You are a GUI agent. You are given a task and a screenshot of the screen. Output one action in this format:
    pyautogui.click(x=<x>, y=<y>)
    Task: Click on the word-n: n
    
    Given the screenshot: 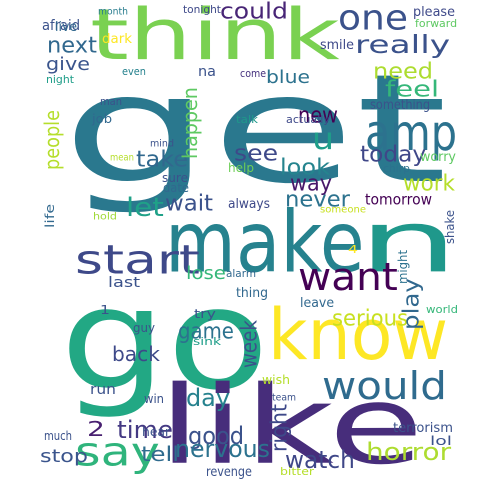 What is the action you would take?
    pyautogui.click(x=408, y=242)
    